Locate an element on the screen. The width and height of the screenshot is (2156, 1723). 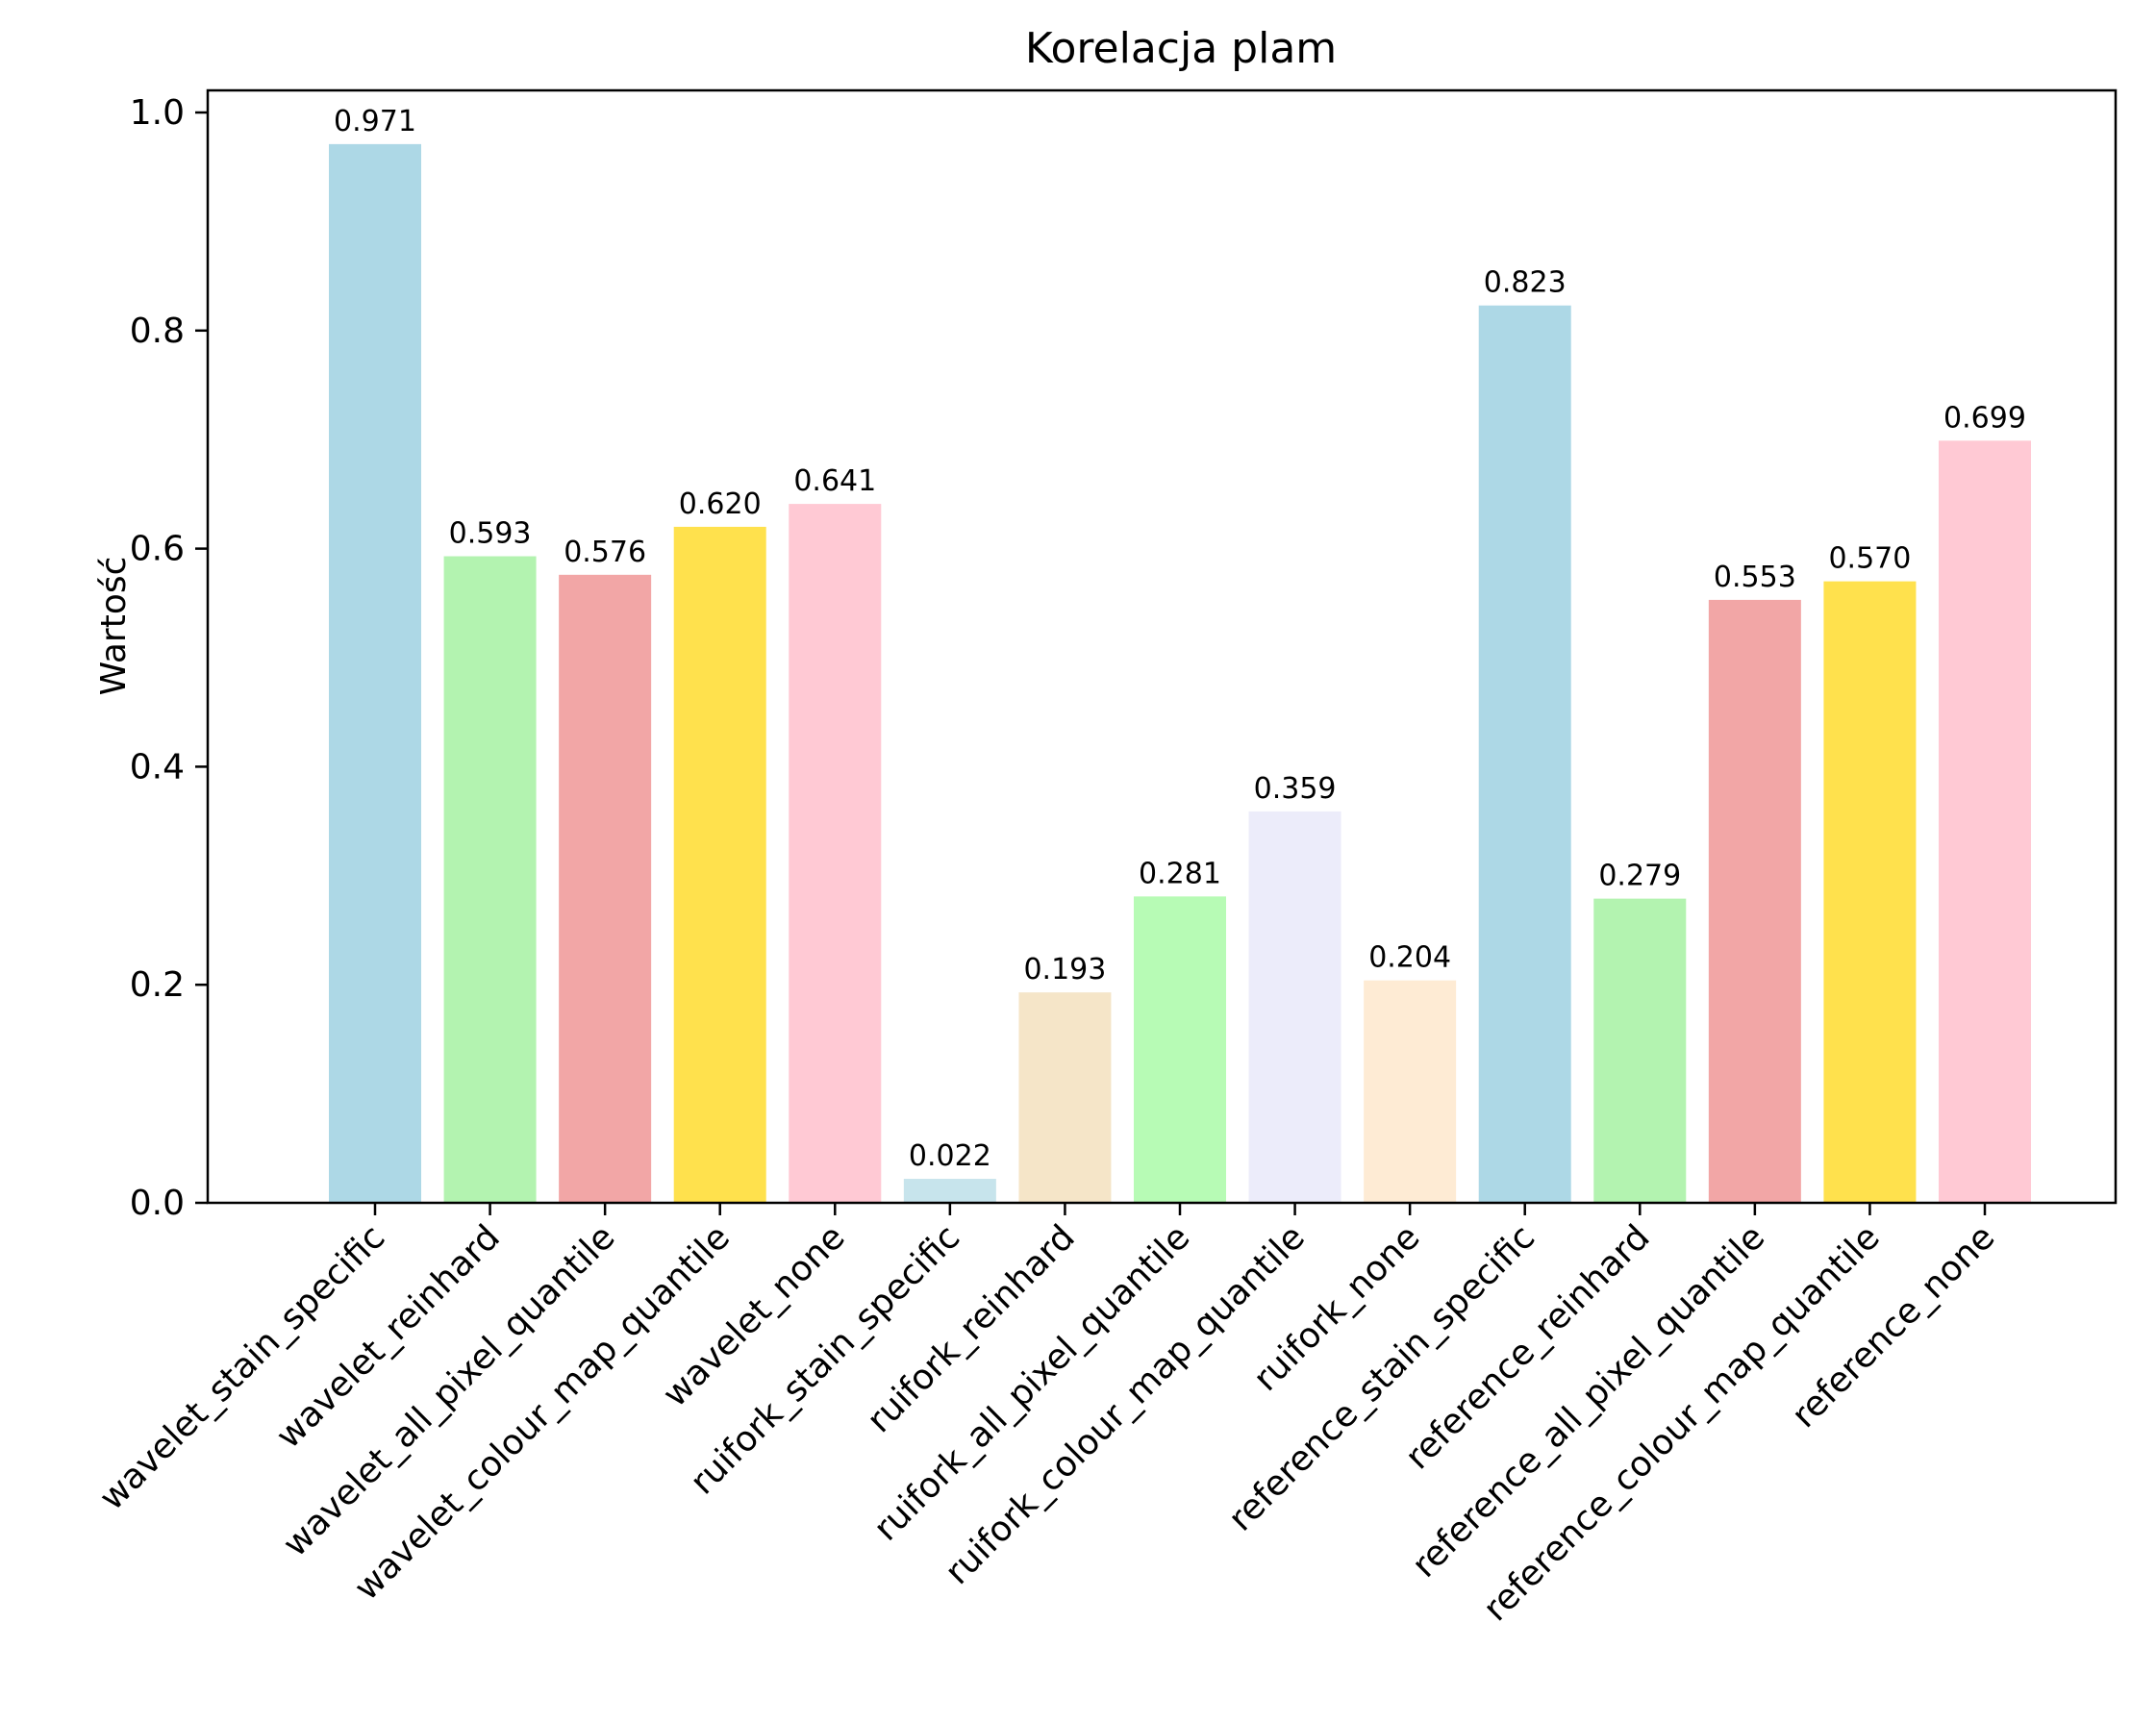
bar-value-label: 0.576 is located at coordinates (605, 552).